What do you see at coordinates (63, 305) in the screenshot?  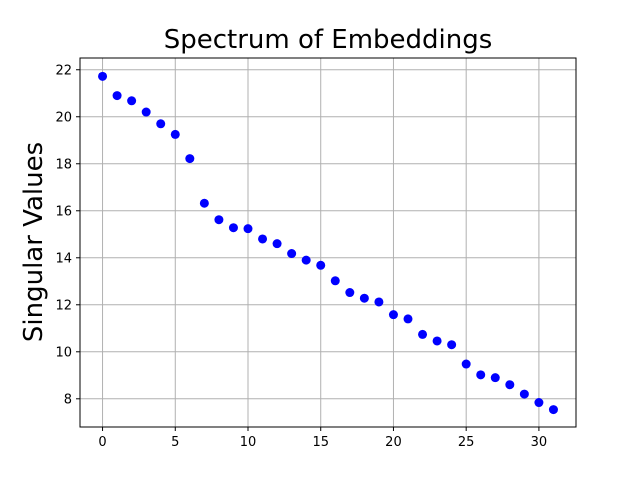 I see `y-tick-label: 12` at bounding box center [63, 305].